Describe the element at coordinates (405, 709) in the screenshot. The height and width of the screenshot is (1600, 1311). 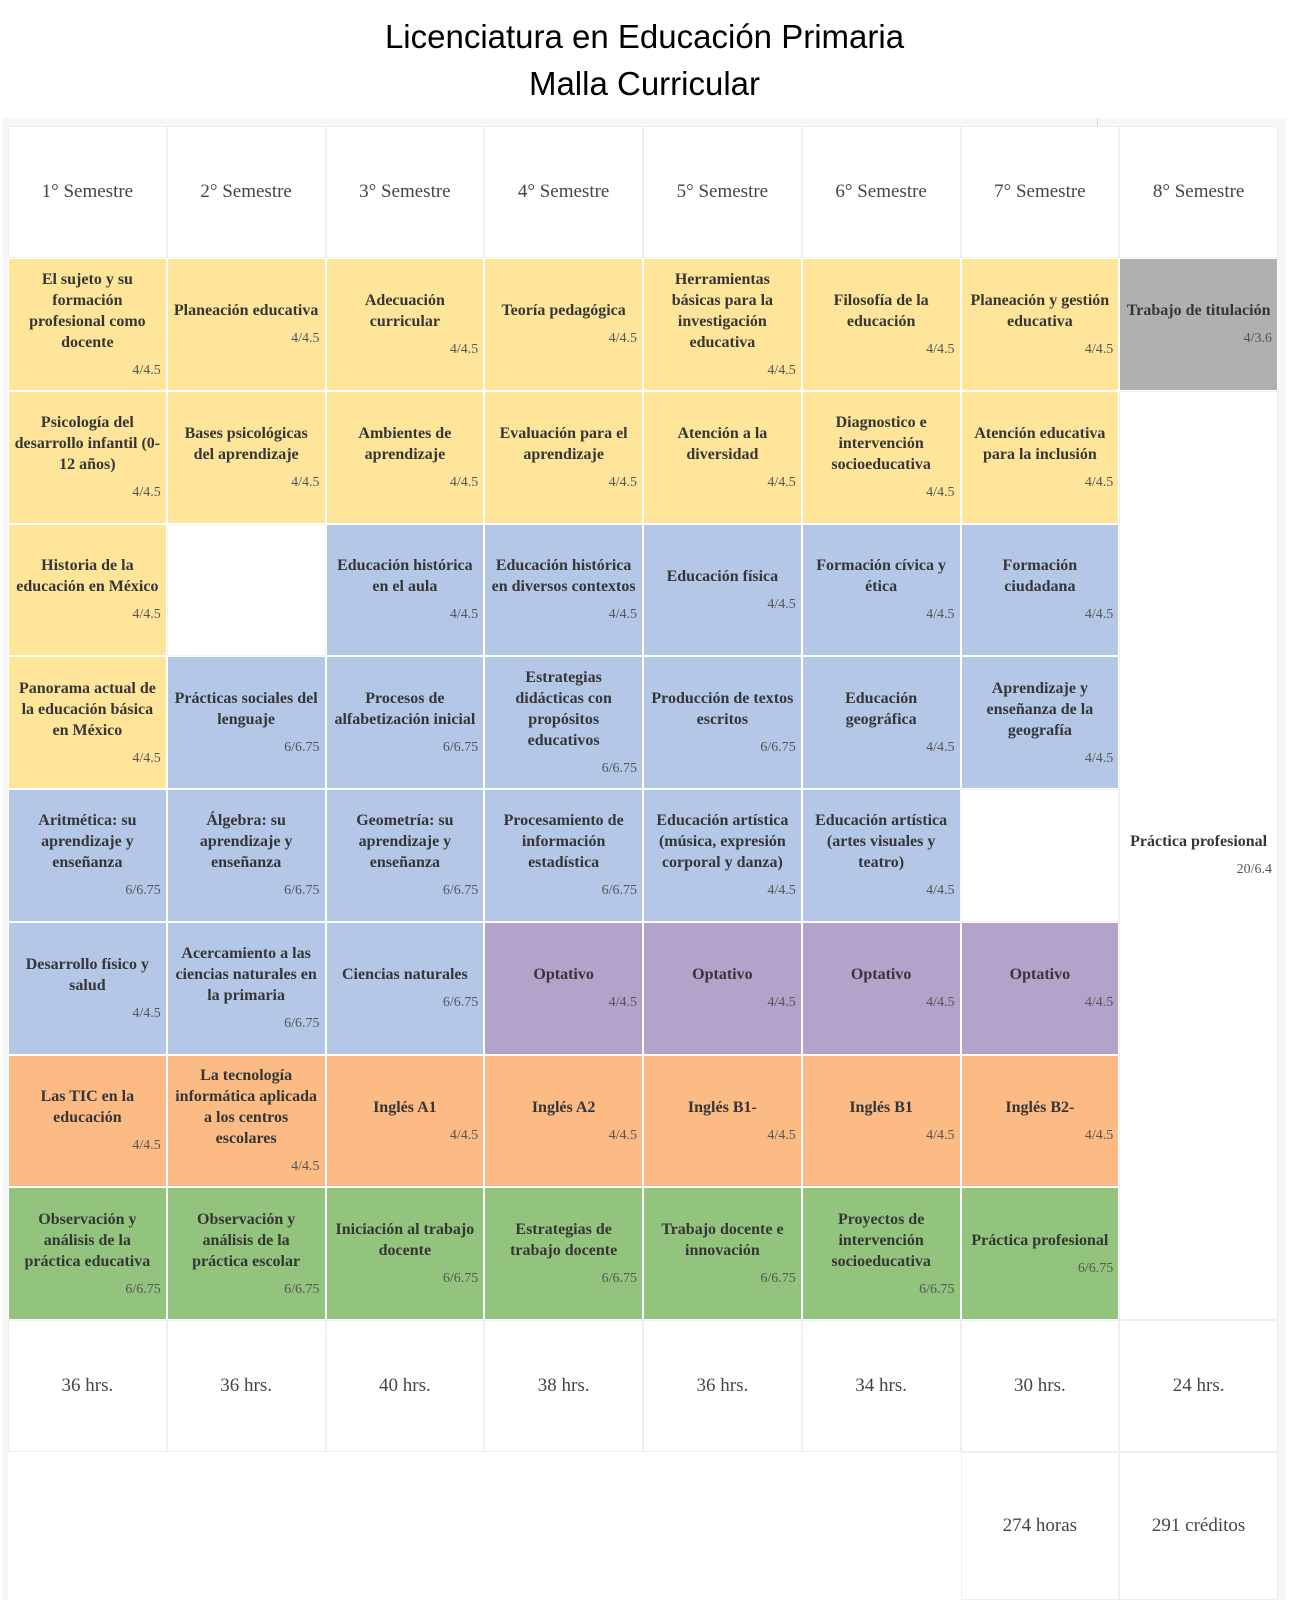
I see `course-name: Procesos de alfabetización inicial` at that location.